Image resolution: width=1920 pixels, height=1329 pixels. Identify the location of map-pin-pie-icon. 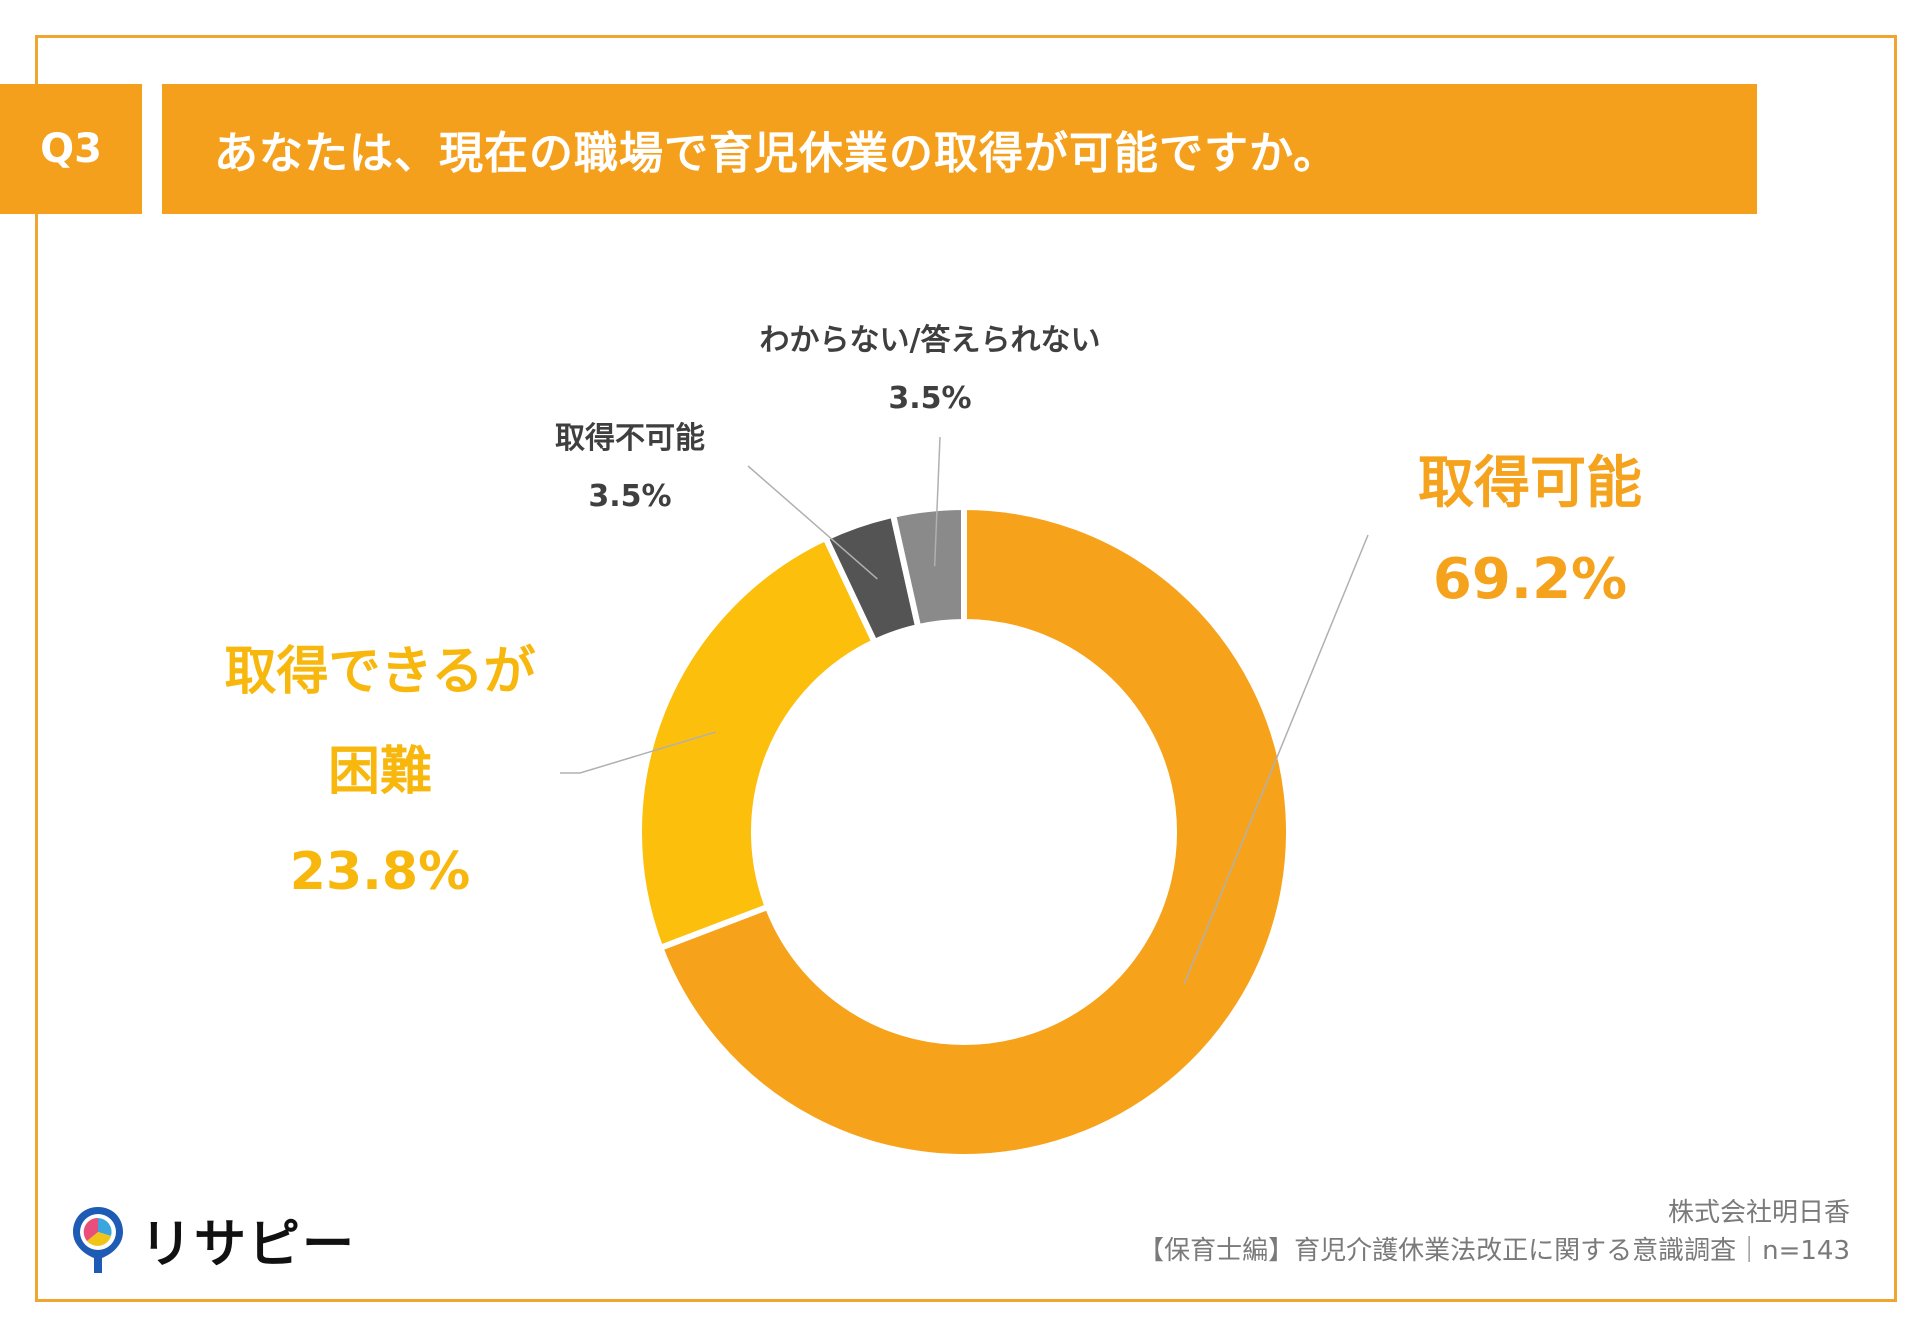
(98, 1240).